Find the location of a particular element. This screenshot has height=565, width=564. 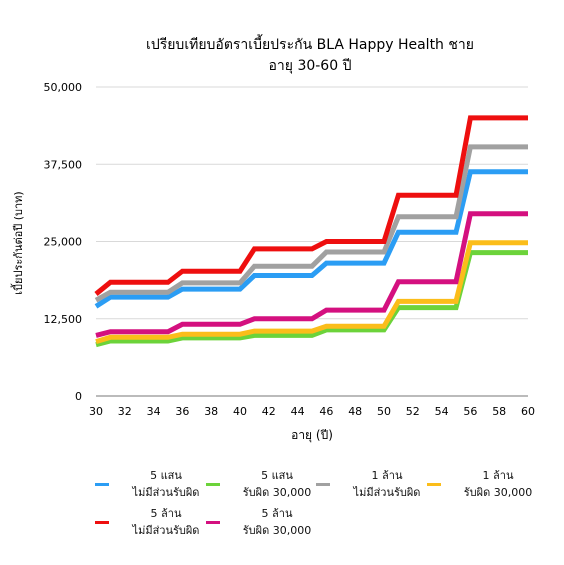

legend-entry: 5 แสน รับผิด 30,000 is located at coordinates (276, 487).